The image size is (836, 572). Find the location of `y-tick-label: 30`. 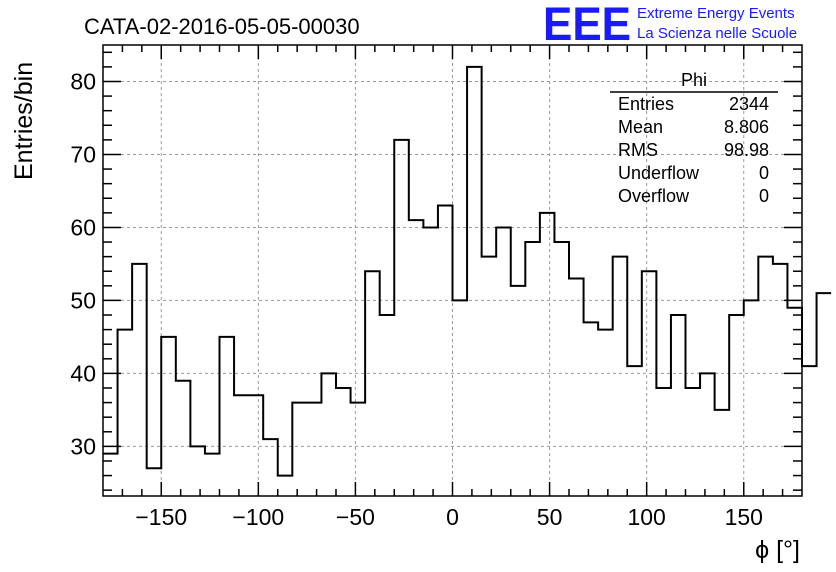

y-tick-label: 30 is located at coordinates (83, 446).